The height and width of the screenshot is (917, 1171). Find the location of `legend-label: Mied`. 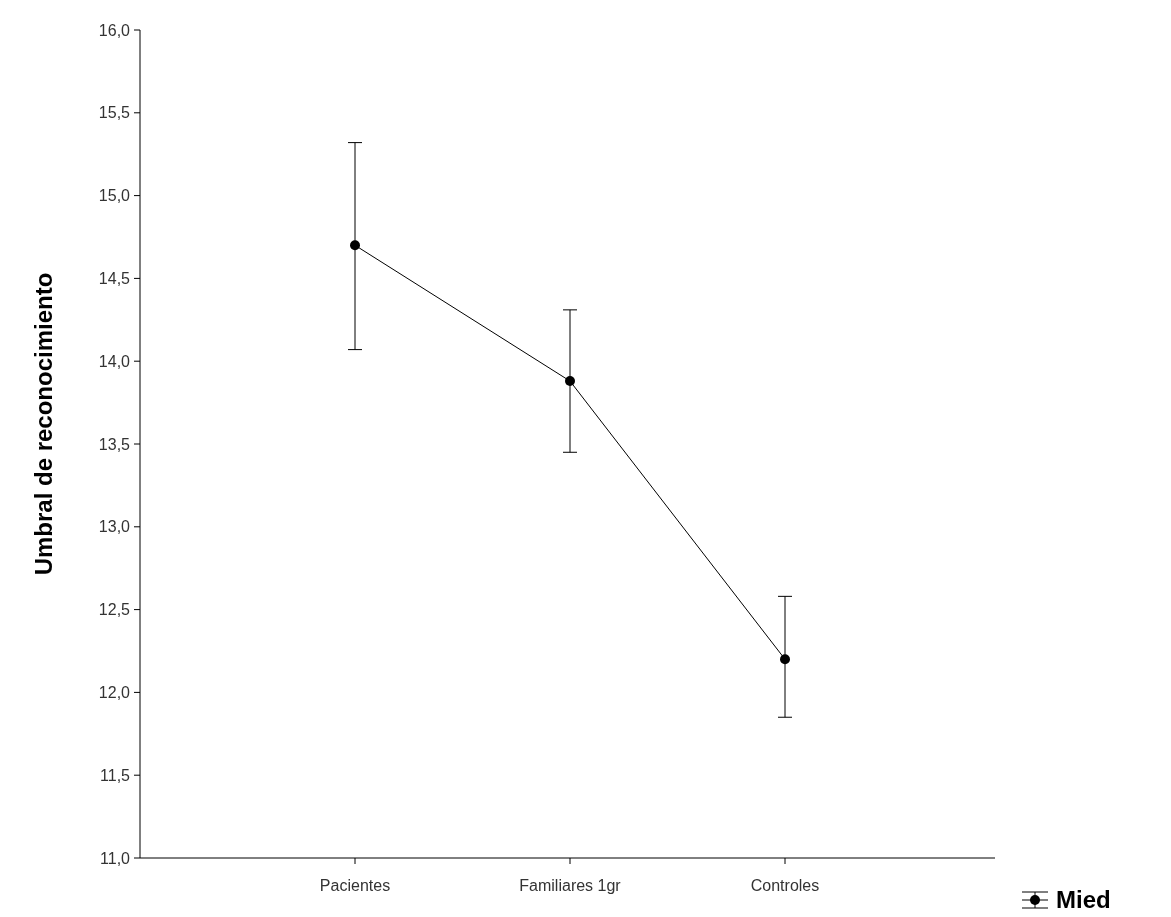

legend-label: Mied is located at coordinates (1083, 900).